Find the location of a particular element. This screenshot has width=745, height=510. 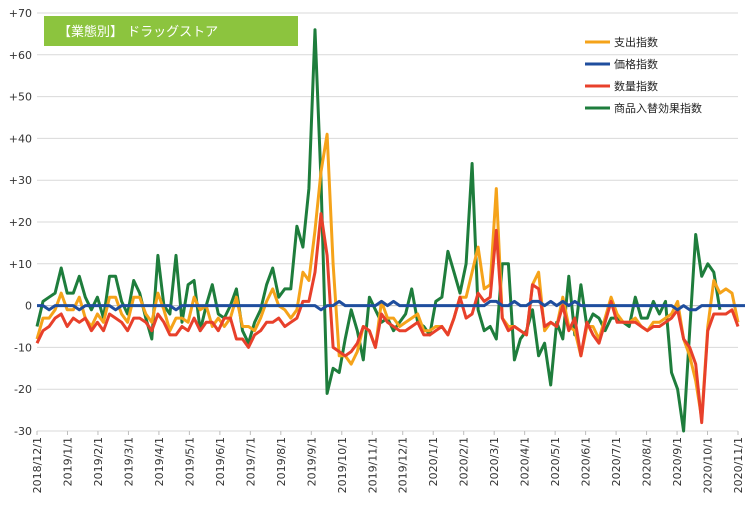

y-tick-label: +50 is located at coordinates (20, 97).